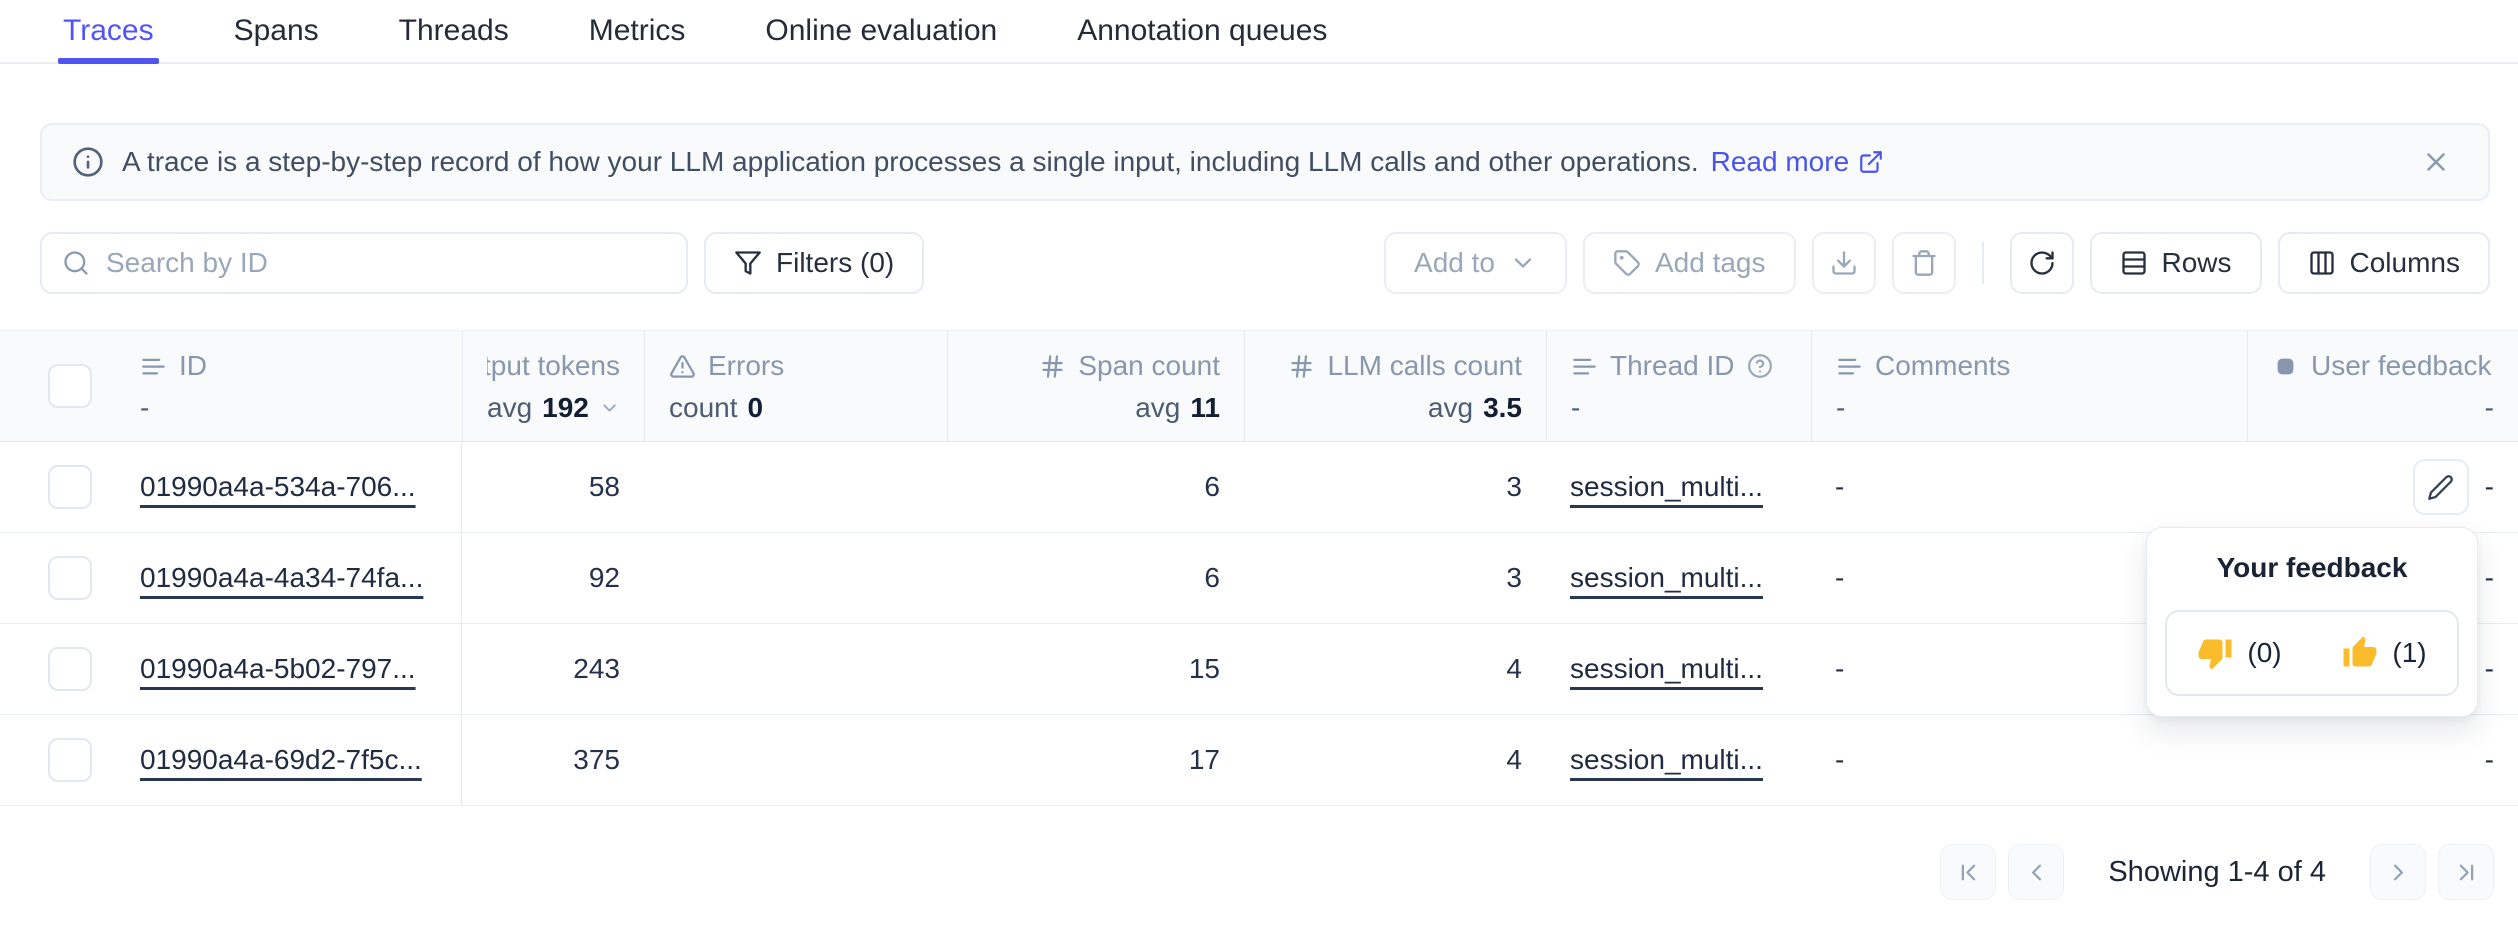 The height and width of the screenshot is (942, 2518). Describe the element at coordinates (1096, 408) in the screenshot. I see `column-header-stat: avg 11` at that location.